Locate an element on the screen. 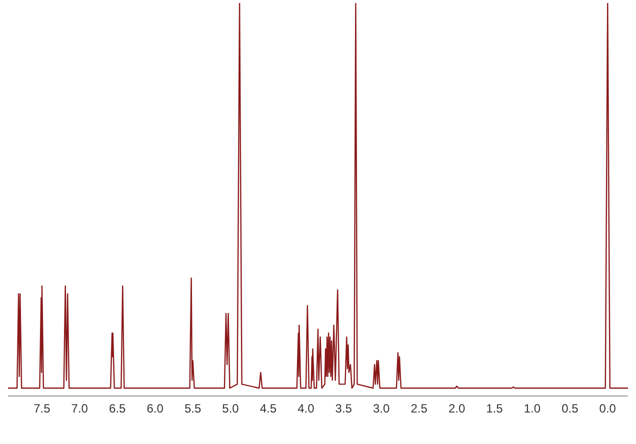 This screenshot has width=636, height=444. x-tick-label: 0.5 is located at coordinates (570, 409).